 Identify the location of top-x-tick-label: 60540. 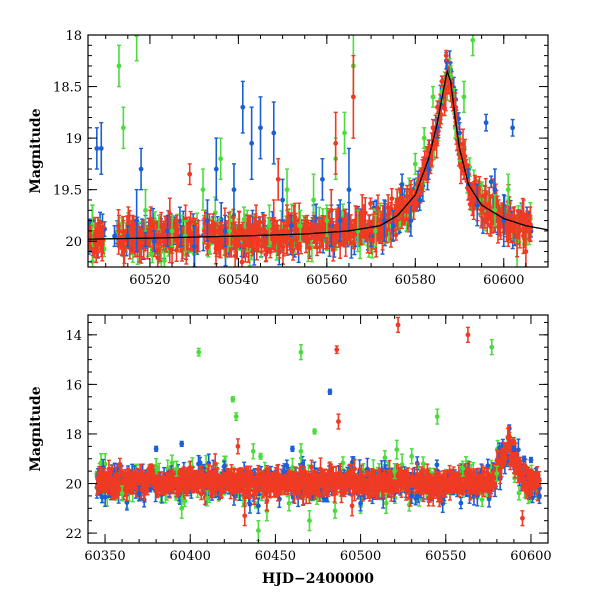
(238, 280).